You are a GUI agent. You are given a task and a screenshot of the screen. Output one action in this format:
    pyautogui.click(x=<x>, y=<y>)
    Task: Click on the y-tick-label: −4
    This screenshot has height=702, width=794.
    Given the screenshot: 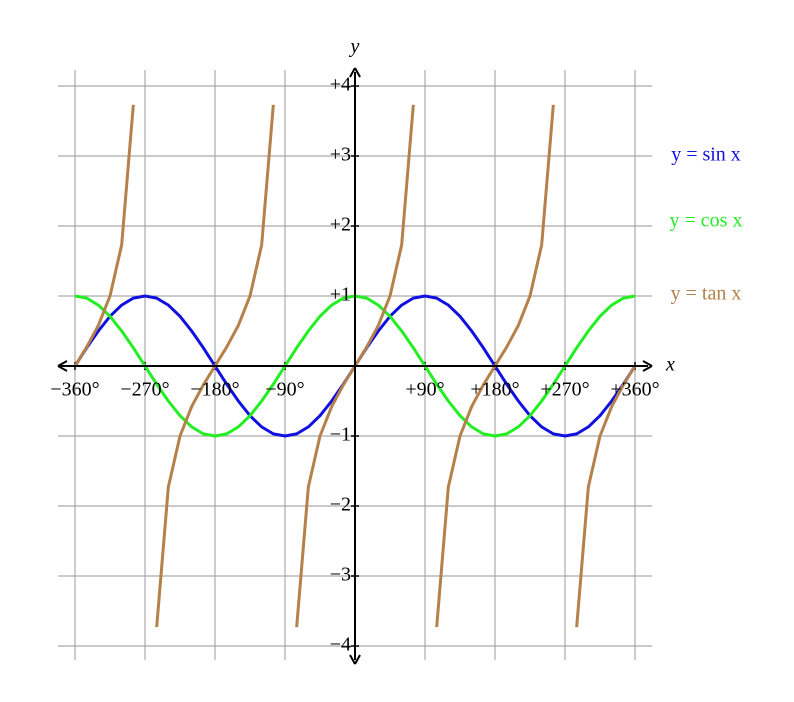 What is the action you would take?
    pyautogui.click(x=340, y=645)
    